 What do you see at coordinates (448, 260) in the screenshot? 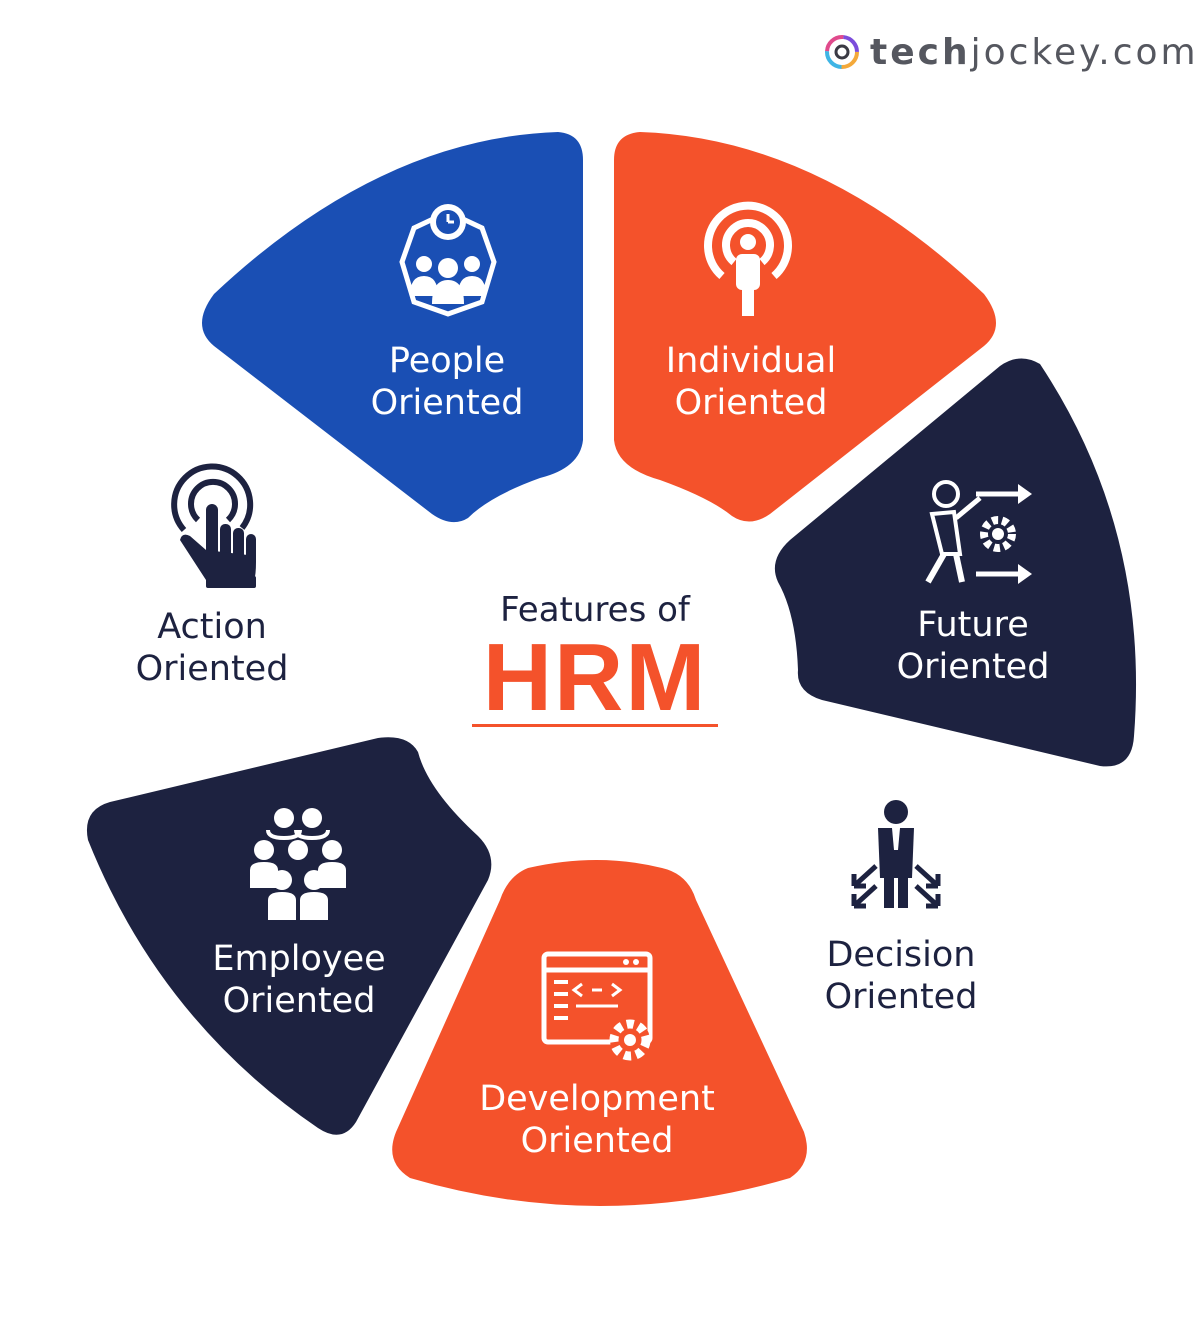
I see `team-clock-icon` at bounding box center [448, 260].